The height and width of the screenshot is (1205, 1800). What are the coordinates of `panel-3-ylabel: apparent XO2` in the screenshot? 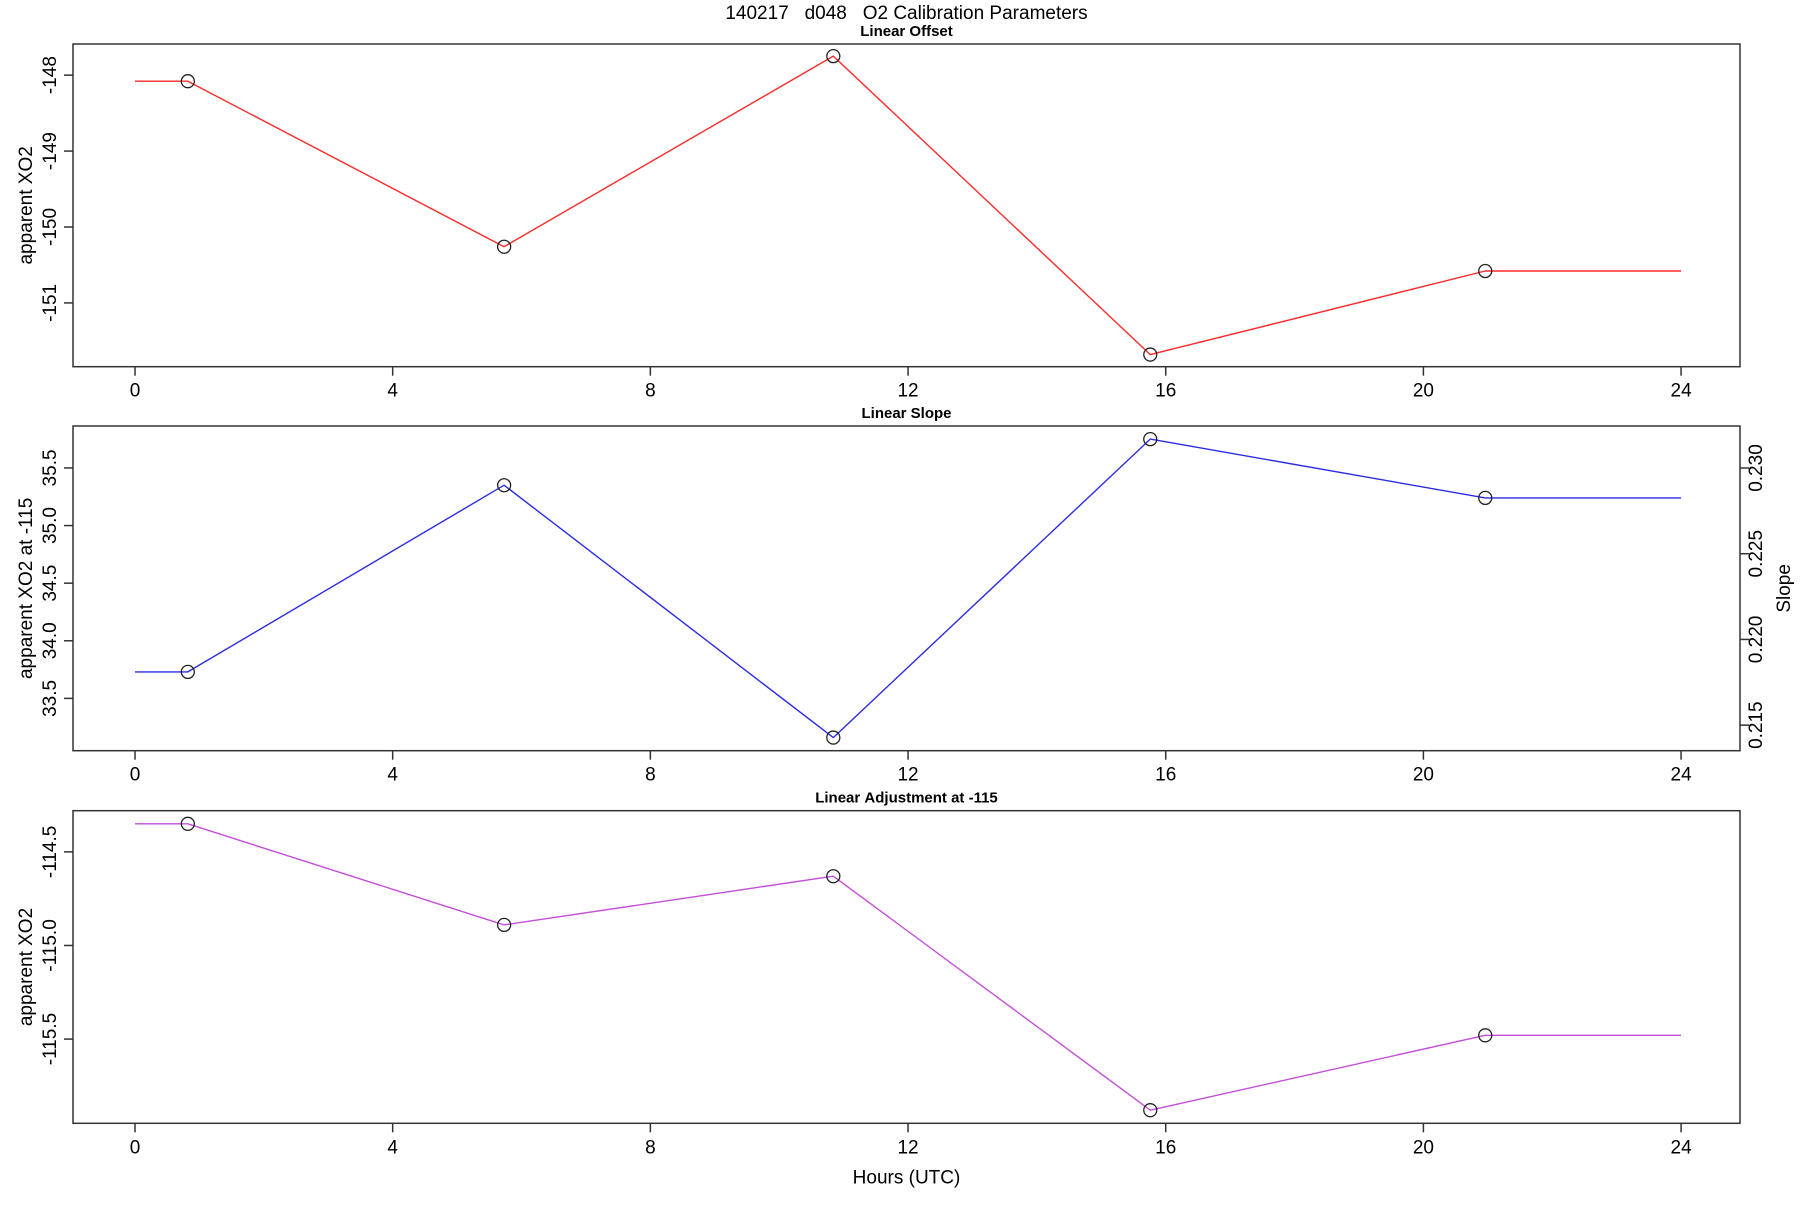 It's located at (26, 967).